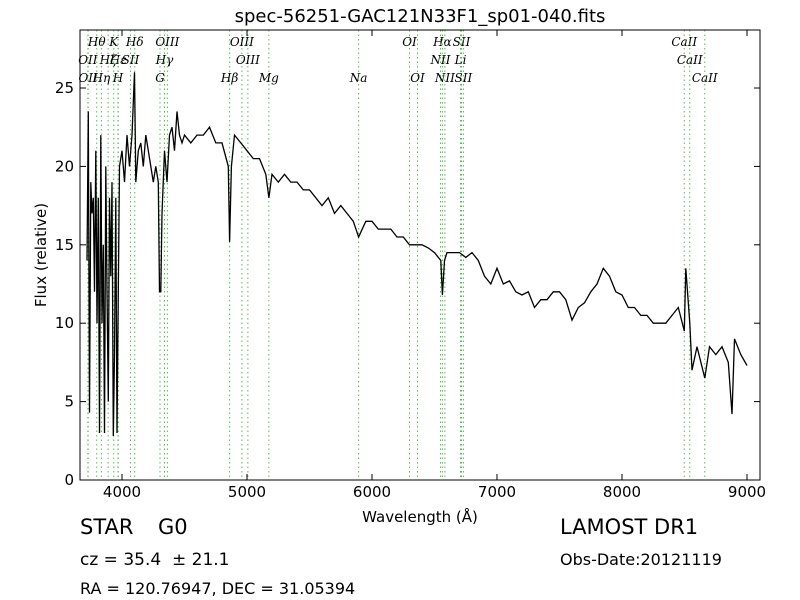  What do you see at coordinates (122, 492) in the screenshot?
I see `x-tick-label: 4000` at bounding box center [122, 492].